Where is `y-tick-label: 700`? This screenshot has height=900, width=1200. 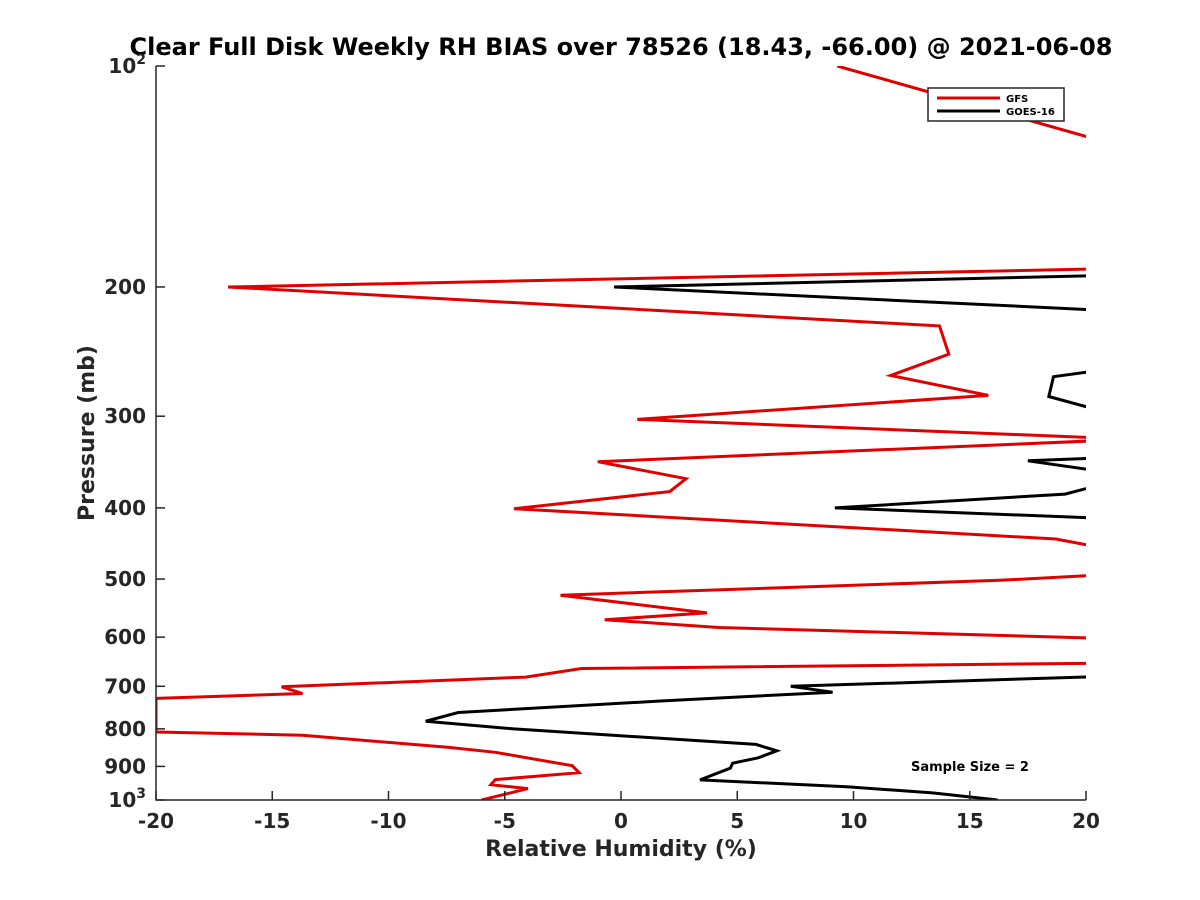 y-tick-label: 700 is located at coordinates (125, 686).